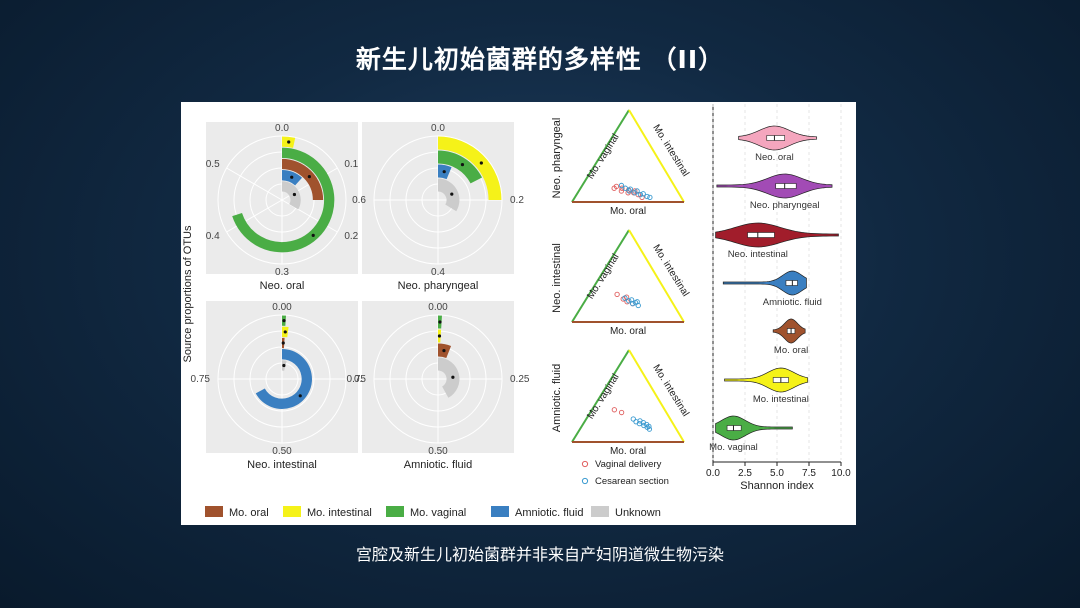 The image size is (1080, 608). I want to click on violin-group-label: Neo. intestinal, so click(758, 254).